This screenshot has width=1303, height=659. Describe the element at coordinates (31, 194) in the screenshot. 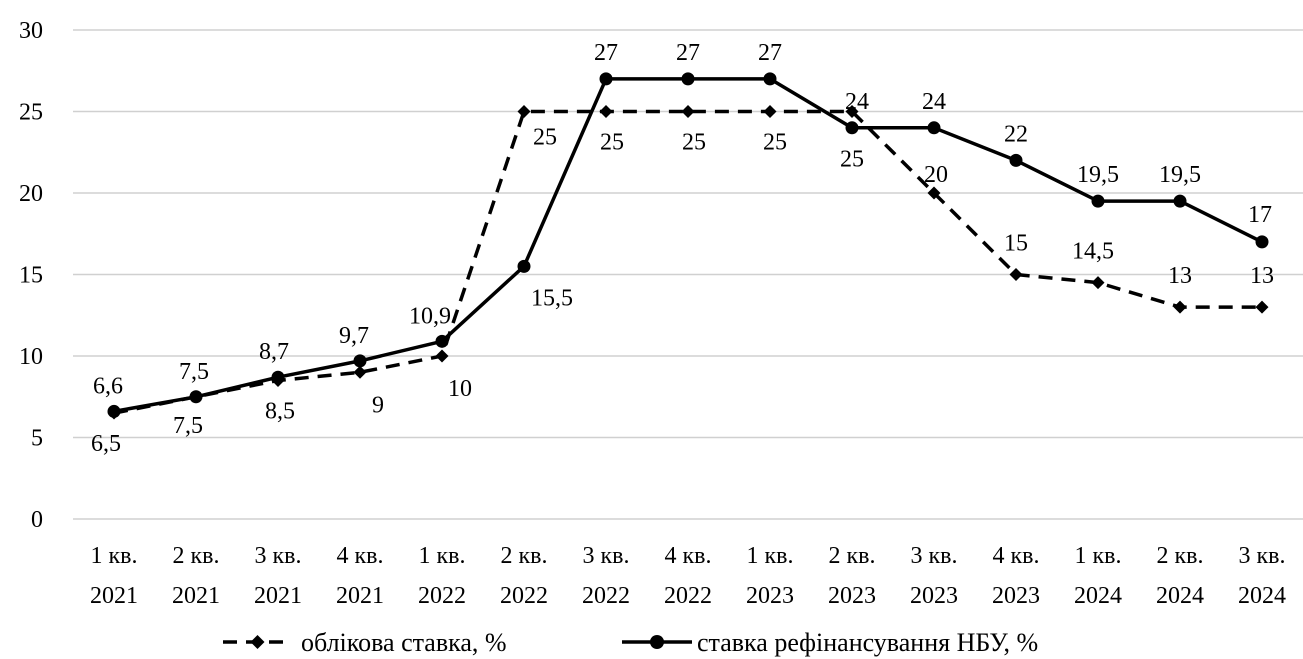

I see `y-tick-label-20: 20` at that location.